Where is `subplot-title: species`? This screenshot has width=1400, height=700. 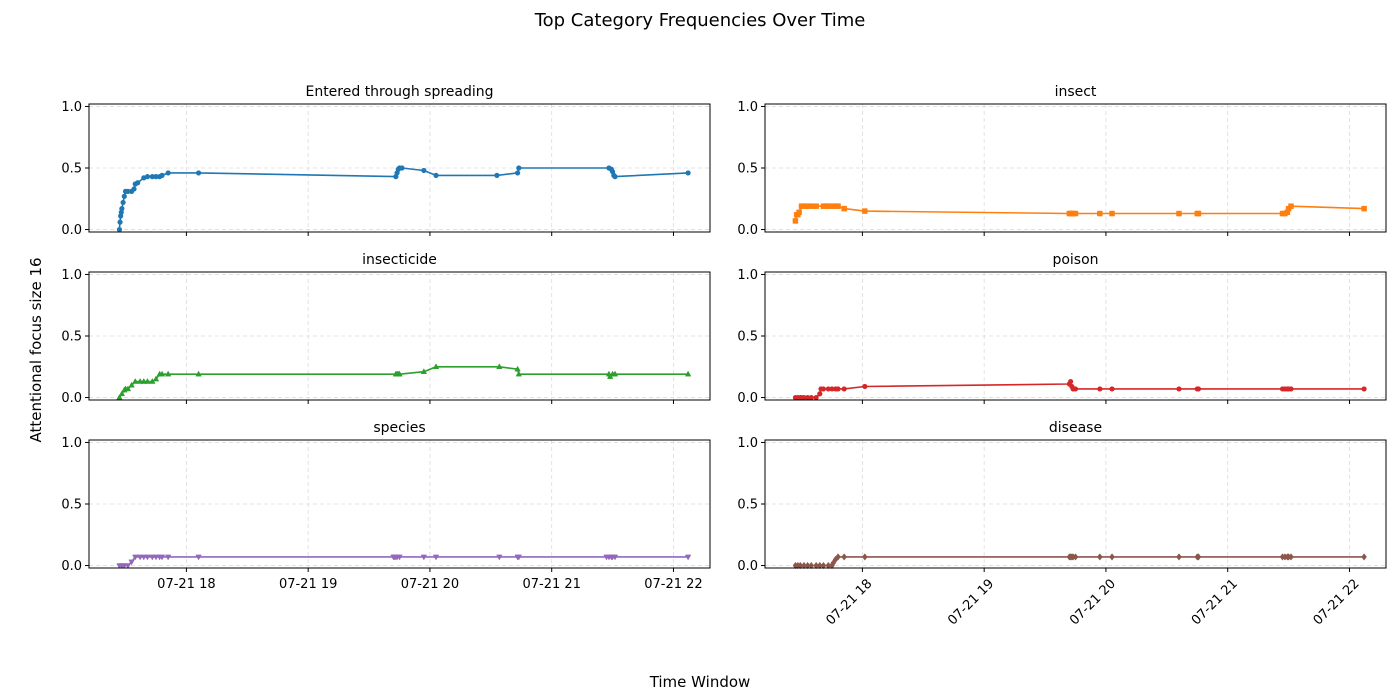 subplot-title: species is located at coordinates (399, 428).